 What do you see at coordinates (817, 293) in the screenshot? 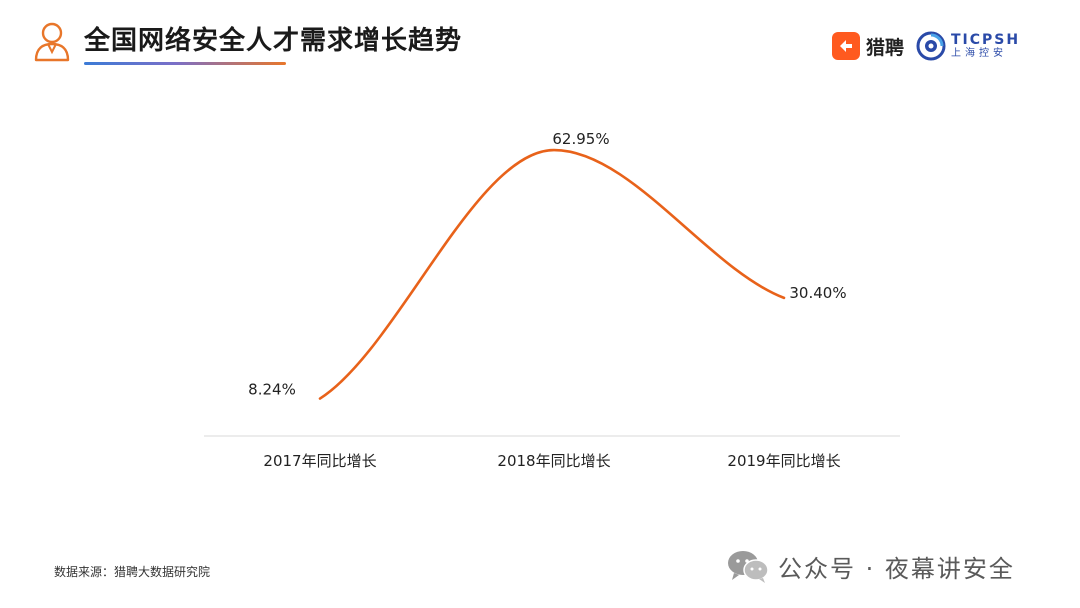
I see `data-label: 30.40%` at bounding box center [817, 293].